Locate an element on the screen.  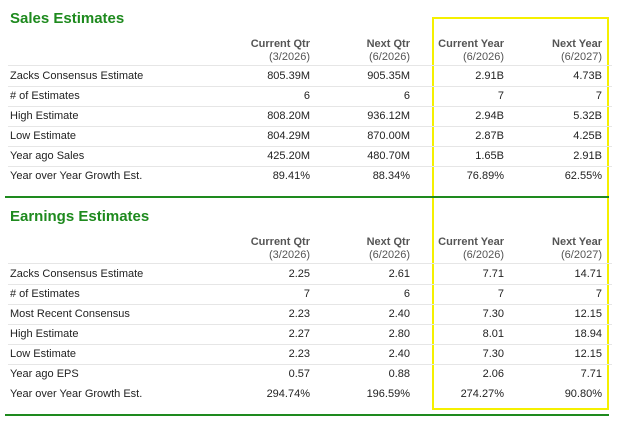
cell-value: 4.73B is located at coordinates (587, 76).